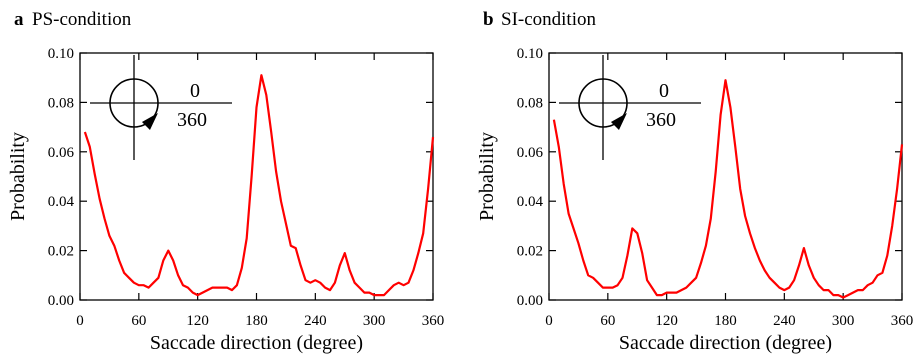  What do you see at coordinates (488, 19) in the screenshot?
I see `panel-letter: b` at bounding box center [488, 19].